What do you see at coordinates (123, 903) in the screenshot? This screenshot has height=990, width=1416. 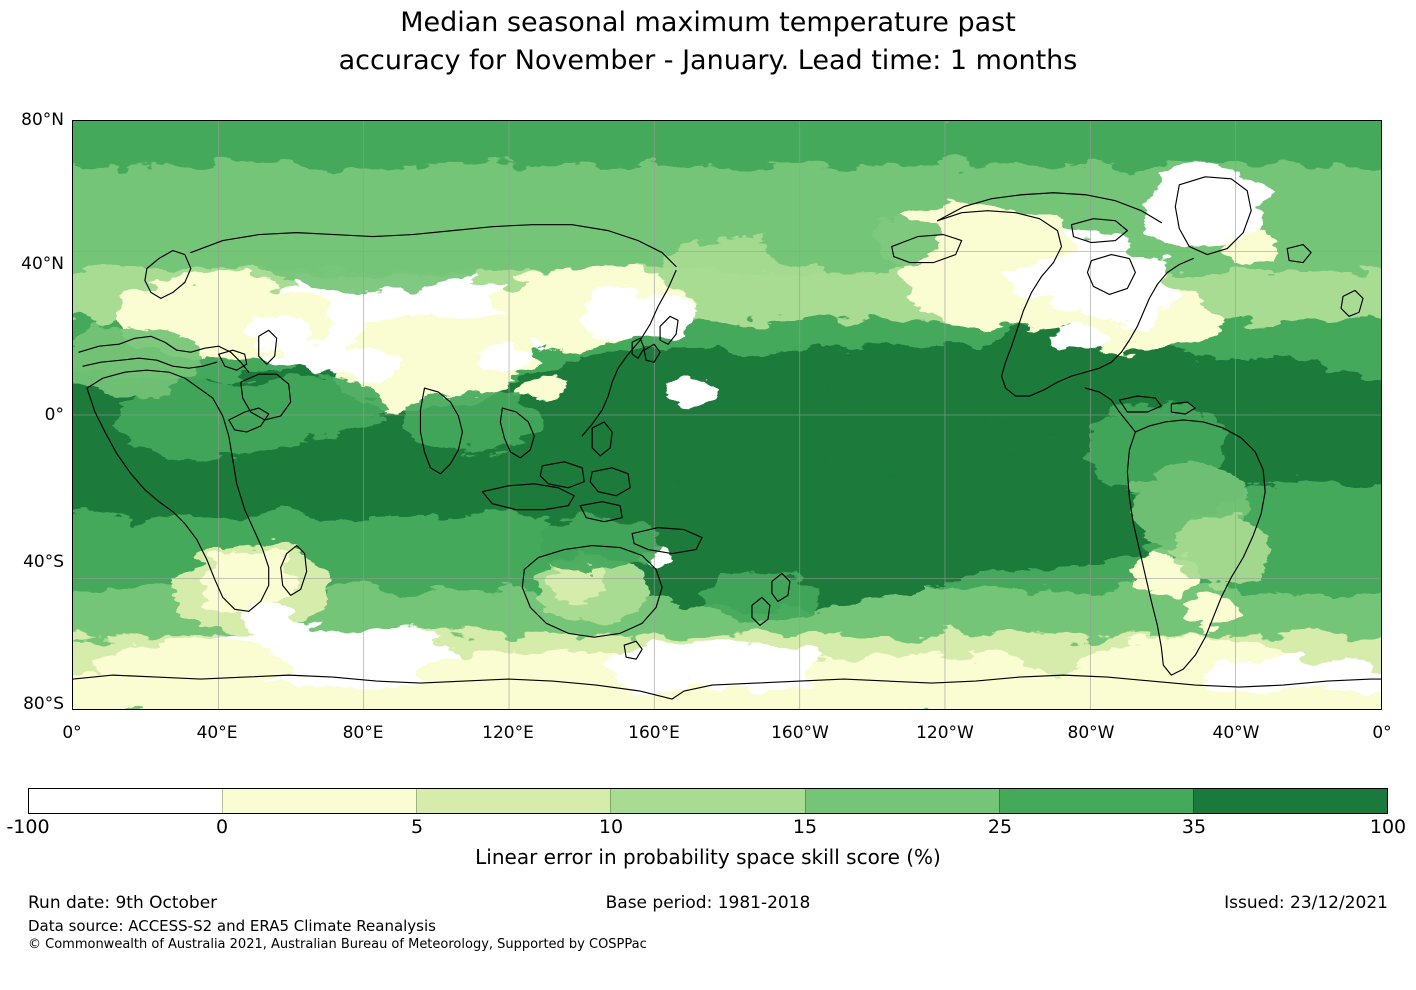 I see `footer-run-date: Run date: 9th October` at bounding box center [123, 903].